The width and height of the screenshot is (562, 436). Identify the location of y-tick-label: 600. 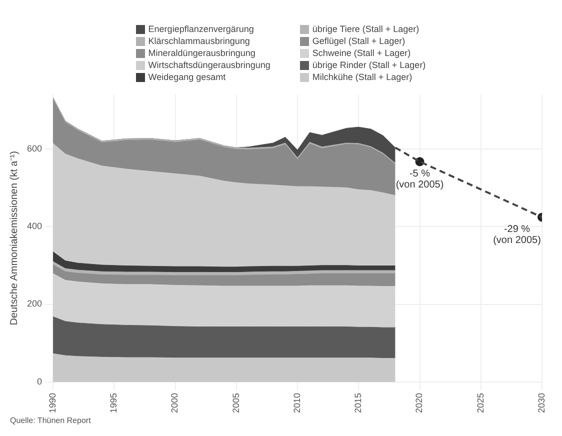
(34, 148).